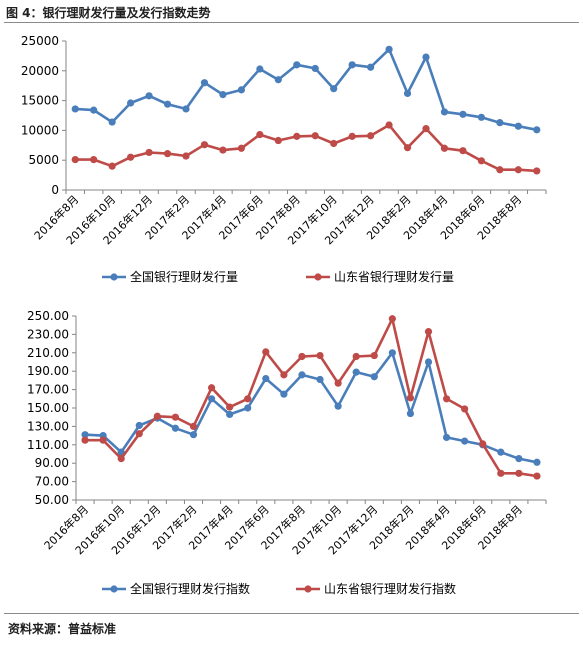 The height and width of the screenshot is (646, 583). I want to click on y-tick-label: 110.00, so click(48, 445).